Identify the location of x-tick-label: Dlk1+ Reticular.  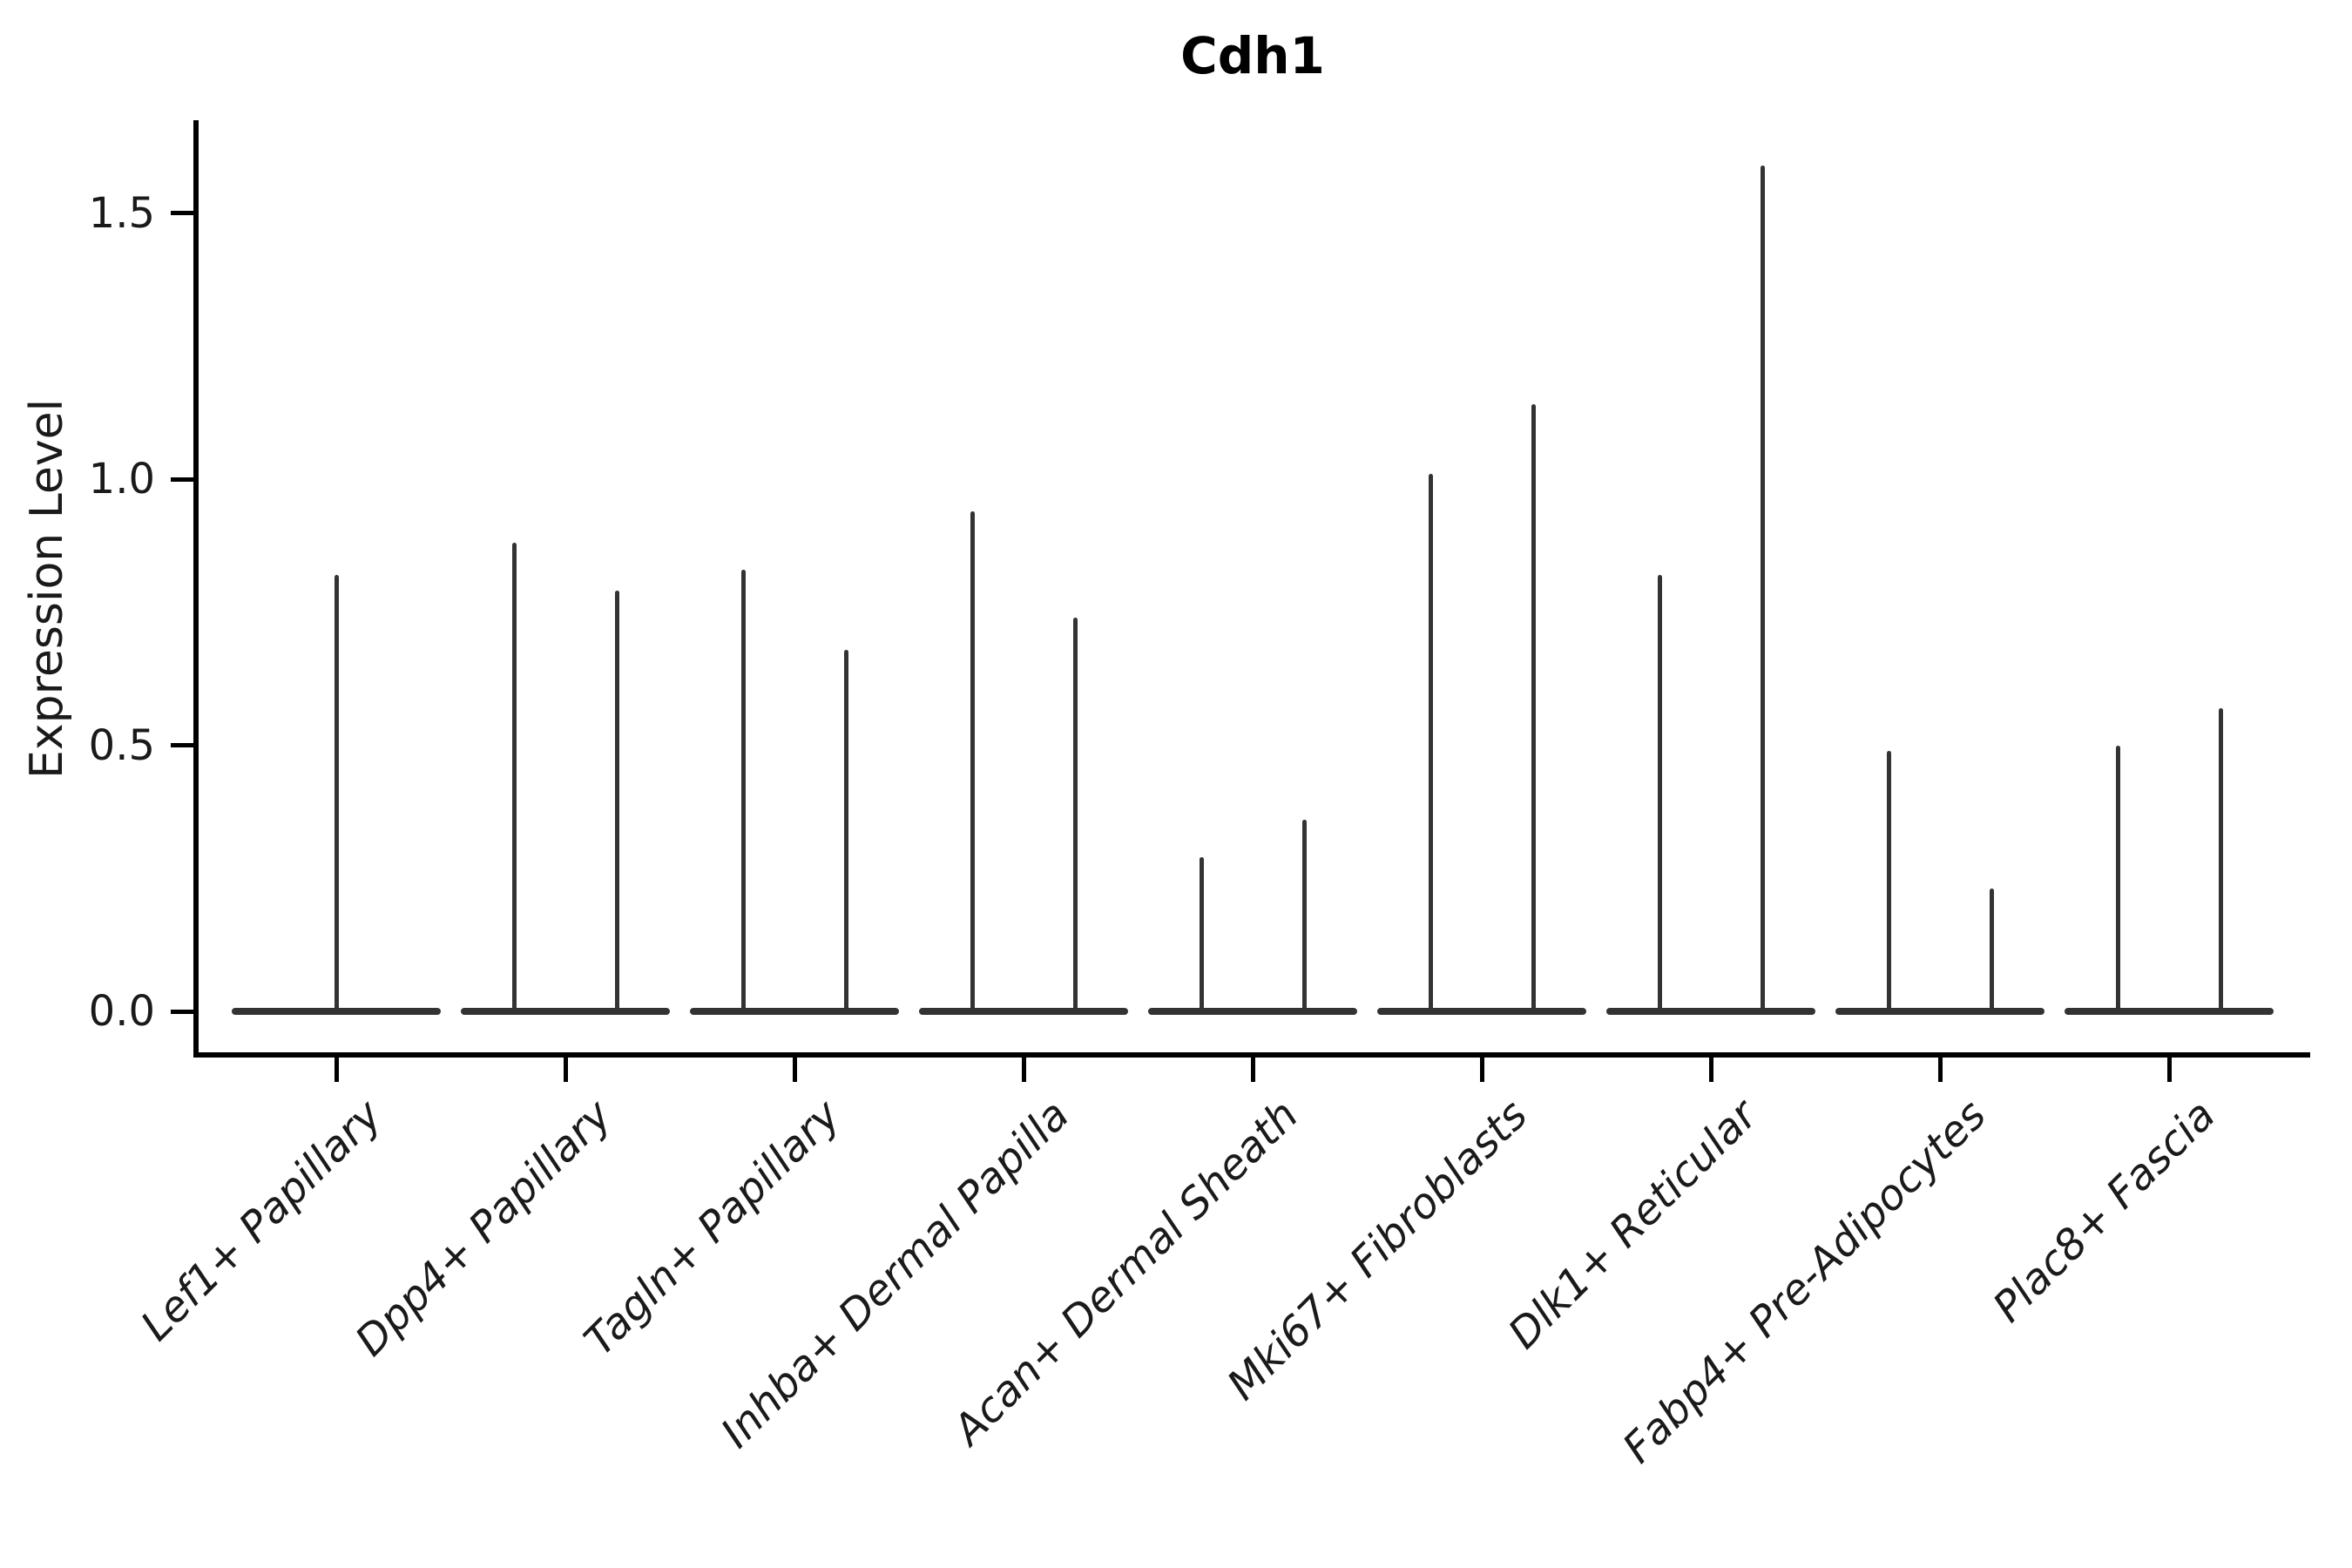
(1633, 1225).